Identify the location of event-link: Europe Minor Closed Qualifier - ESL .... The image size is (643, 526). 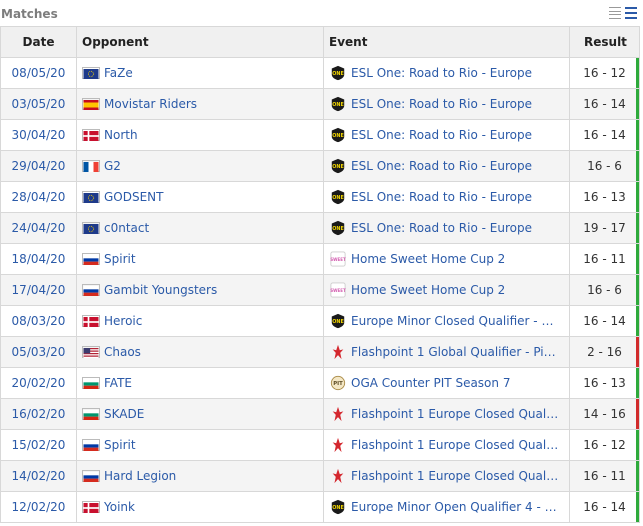
(456, 321).